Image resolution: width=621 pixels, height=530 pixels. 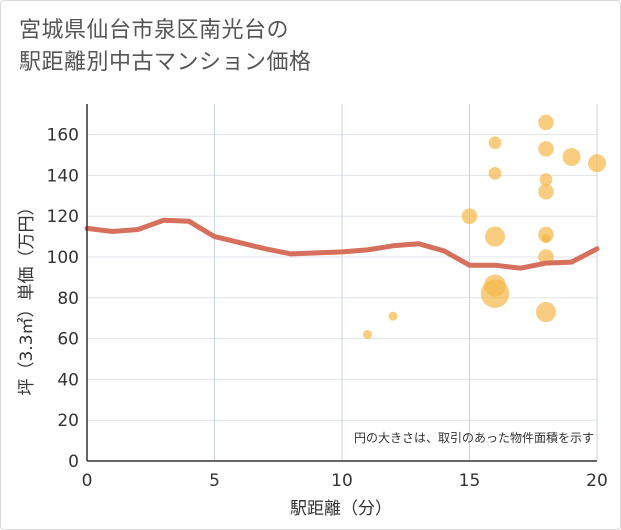 What do you see at coordinates (63, 136) in the screenshot?
I see `y-tick-label: 160` at bounding box center [63, 136].